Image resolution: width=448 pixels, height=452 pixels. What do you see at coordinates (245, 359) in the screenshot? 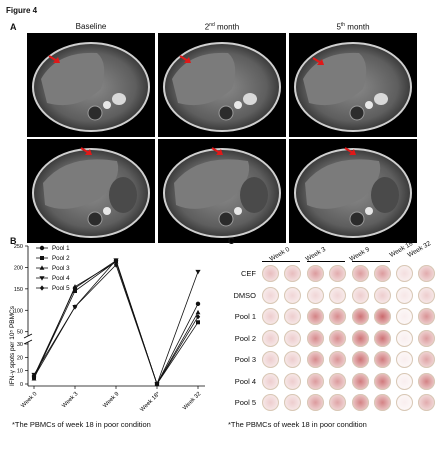
I see `row-label: Pool 3` at bounding box center [245, 359].